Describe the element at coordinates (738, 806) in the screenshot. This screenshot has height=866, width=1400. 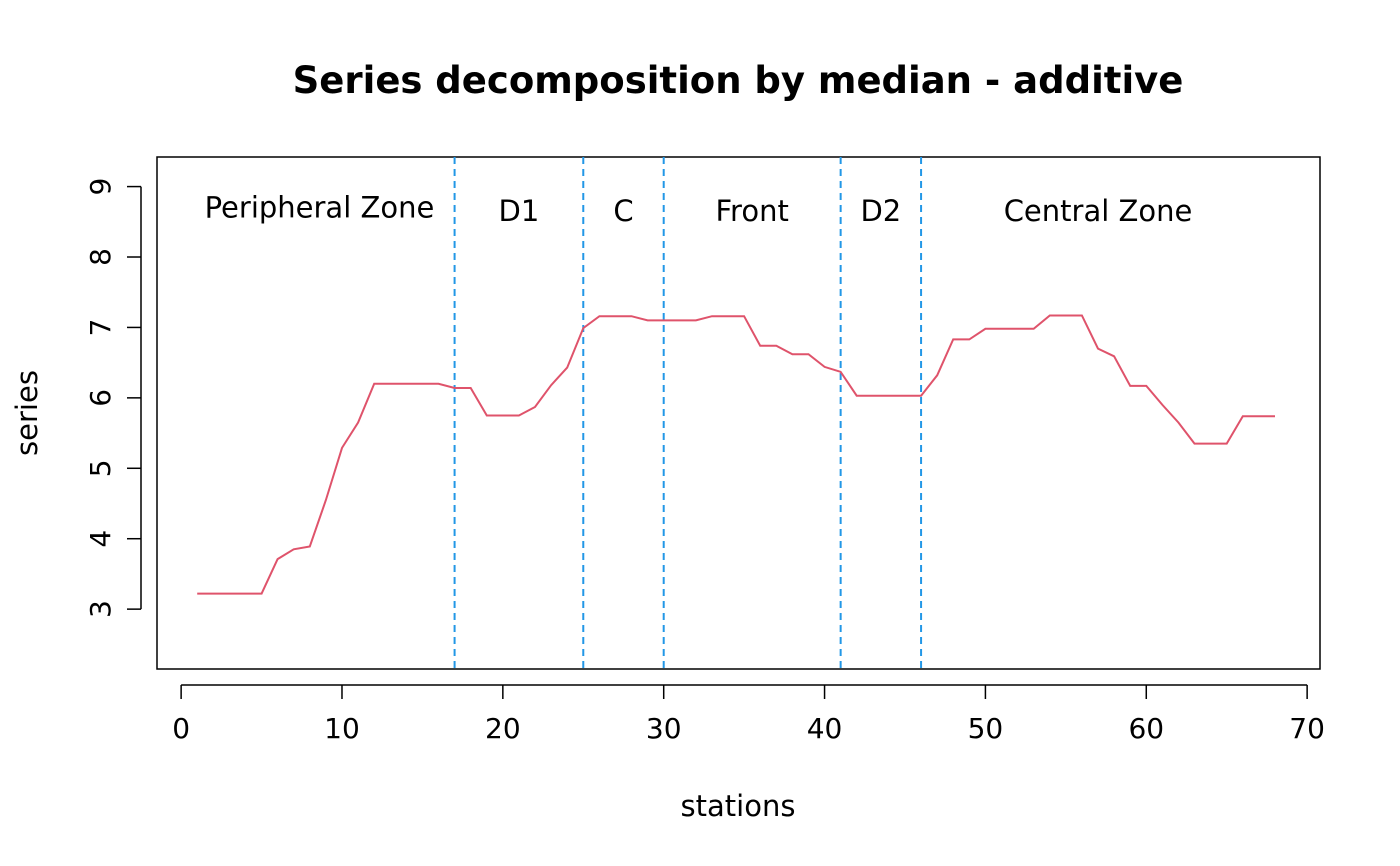
I see `x-axis-label: stations` at that location.